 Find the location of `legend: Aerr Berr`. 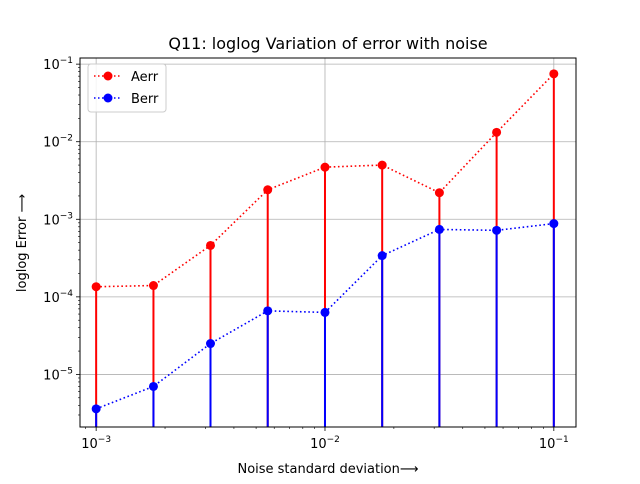

legend: Aerr Berr is located at coordinates (127, 88).